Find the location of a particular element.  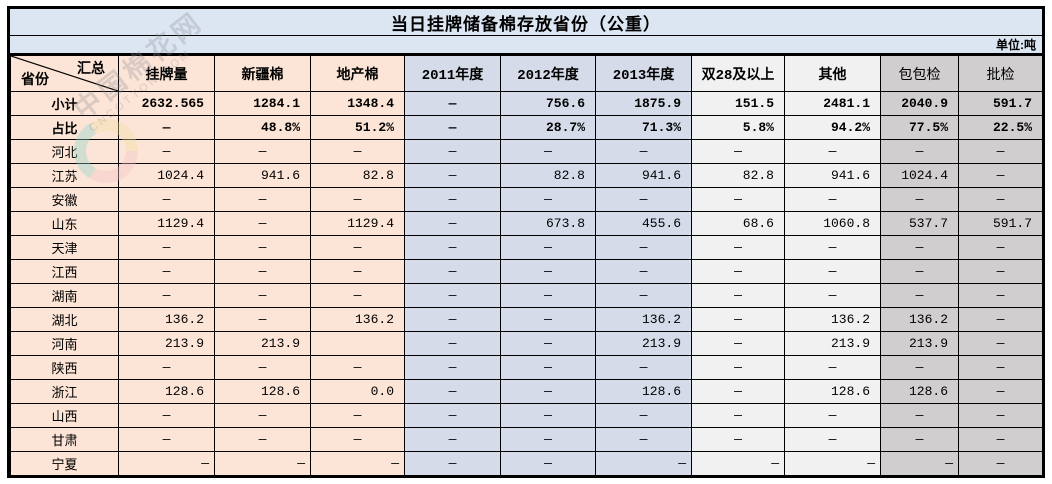

row-label: 河南 is located at coordinates (64, 343).